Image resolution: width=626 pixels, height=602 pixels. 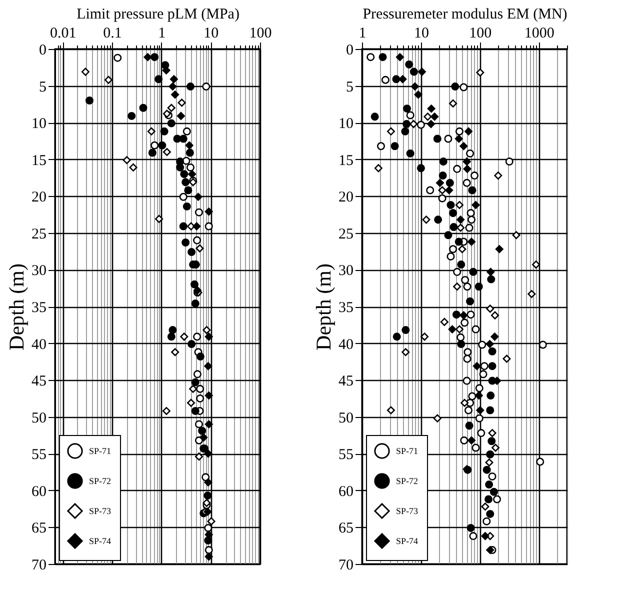 What do you see at coordinates (158, 14) in the screenshot?
I see `x-axis-title: Limit pressure pLM (MPa)` at bounding box center [158, 14].